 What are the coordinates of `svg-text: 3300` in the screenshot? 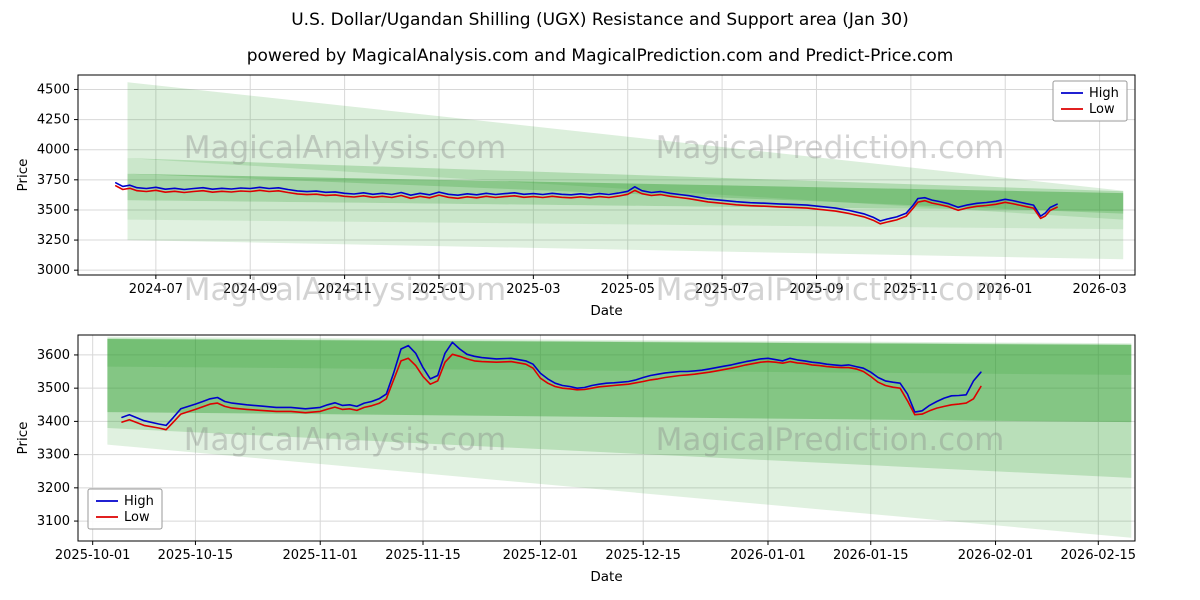 It's located at (53, 455).